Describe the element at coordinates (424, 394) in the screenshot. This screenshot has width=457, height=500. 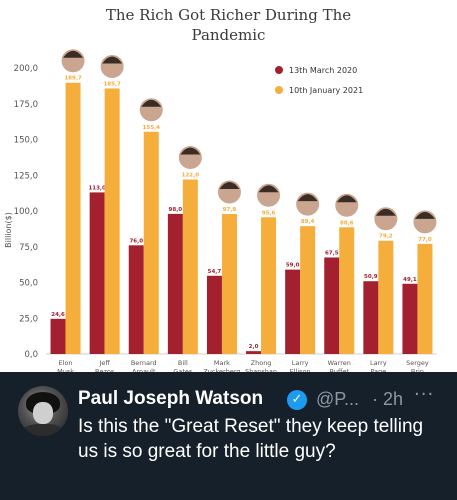
I see `more-options-icon: ···` at that location.